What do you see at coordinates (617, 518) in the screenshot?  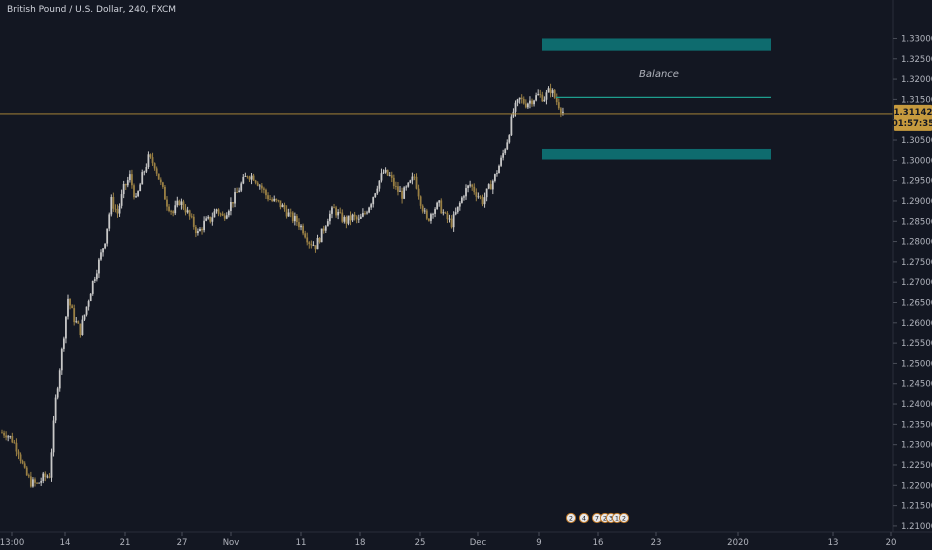 I see `event-marker: 1` at bounding box center [617, 518].